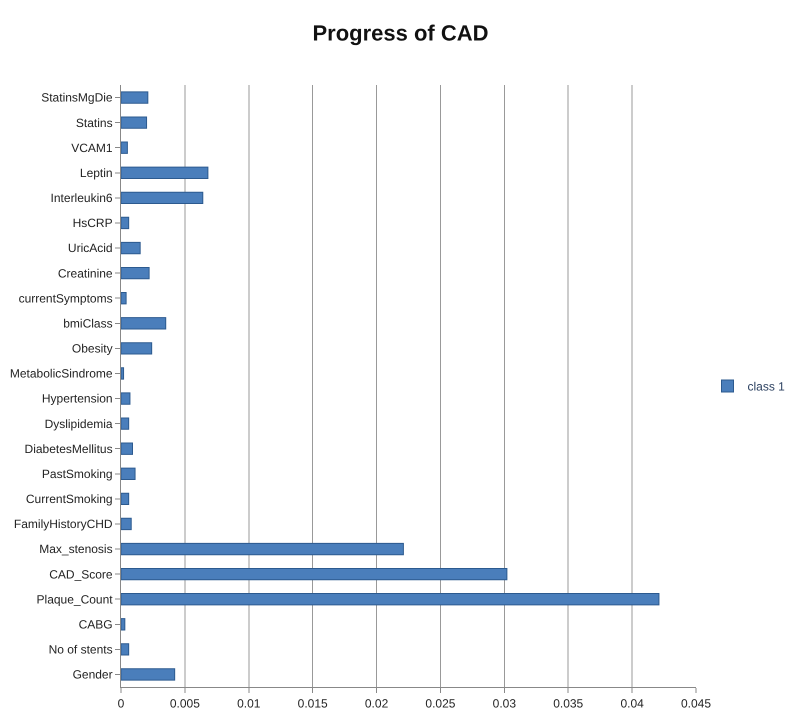 This screenshot has width=801, height=722. What do you see at coordinates (96, 173) in the screenshot?
I see `y-tick-label: Leptin` at bounding box center [96, 173].